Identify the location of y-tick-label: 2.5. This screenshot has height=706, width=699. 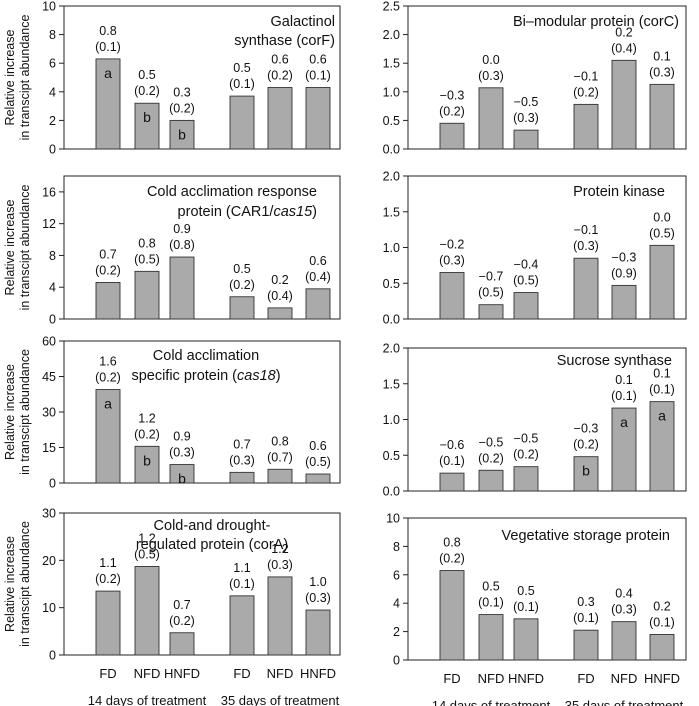
(391, 7).